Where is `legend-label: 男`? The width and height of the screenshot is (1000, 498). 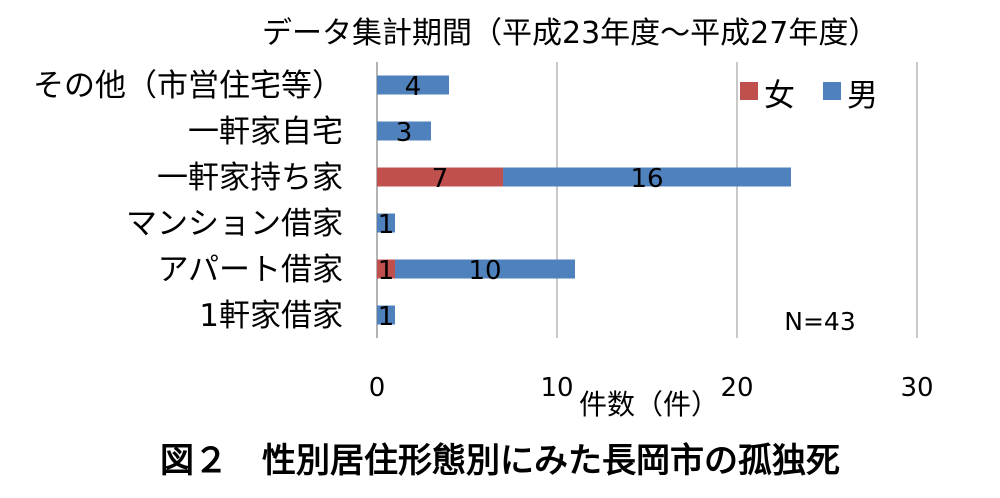 legend-label: 男 is located at coordinates (862, 96).